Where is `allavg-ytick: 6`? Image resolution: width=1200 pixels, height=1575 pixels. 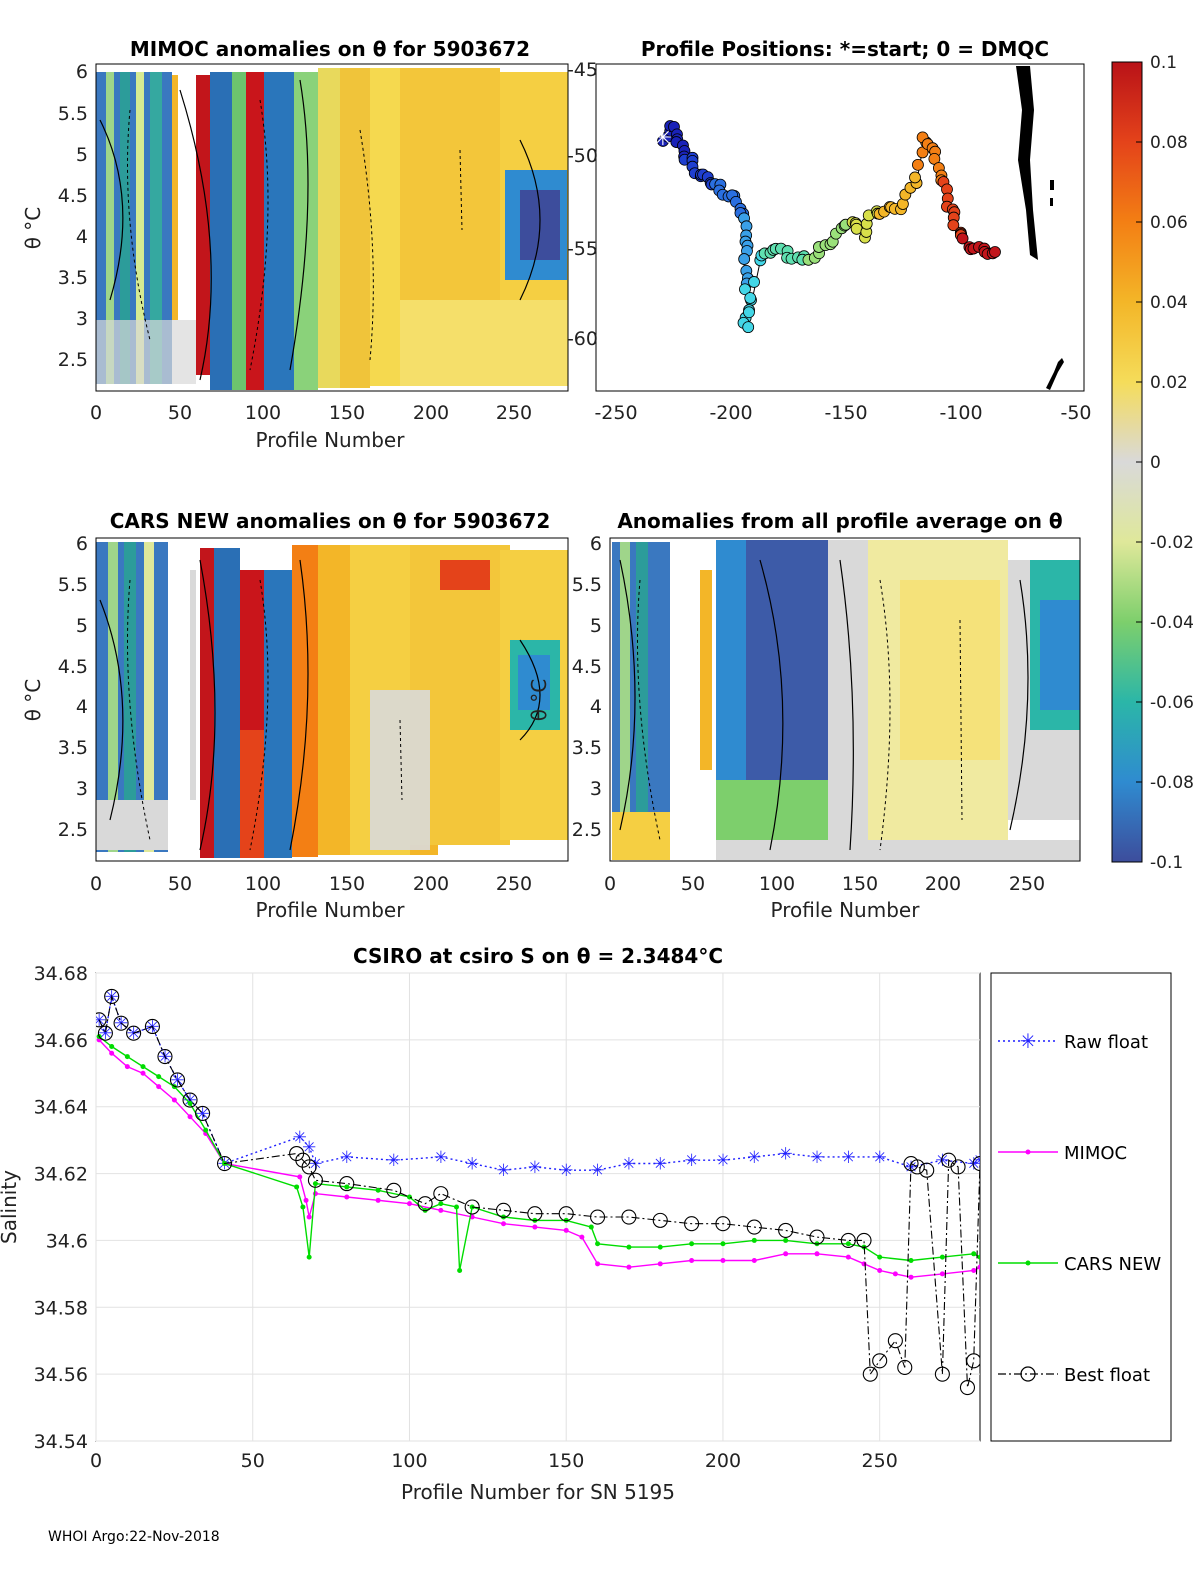 allavg-ytick: 6 is located at coordinates (596, 544).